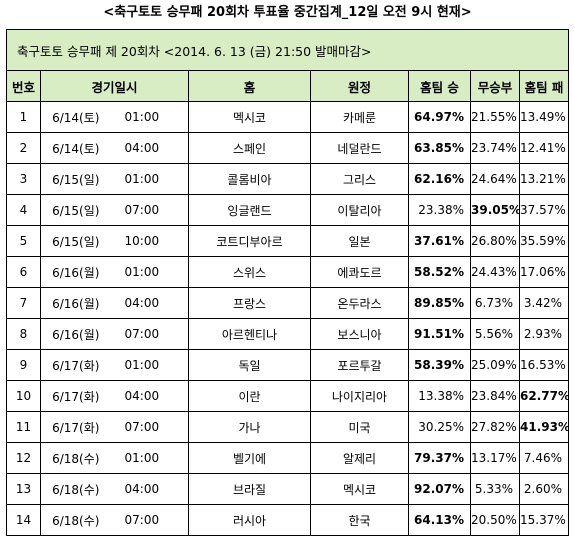  I want to click on cell-home-win: 63.85%, so click(439, 148).